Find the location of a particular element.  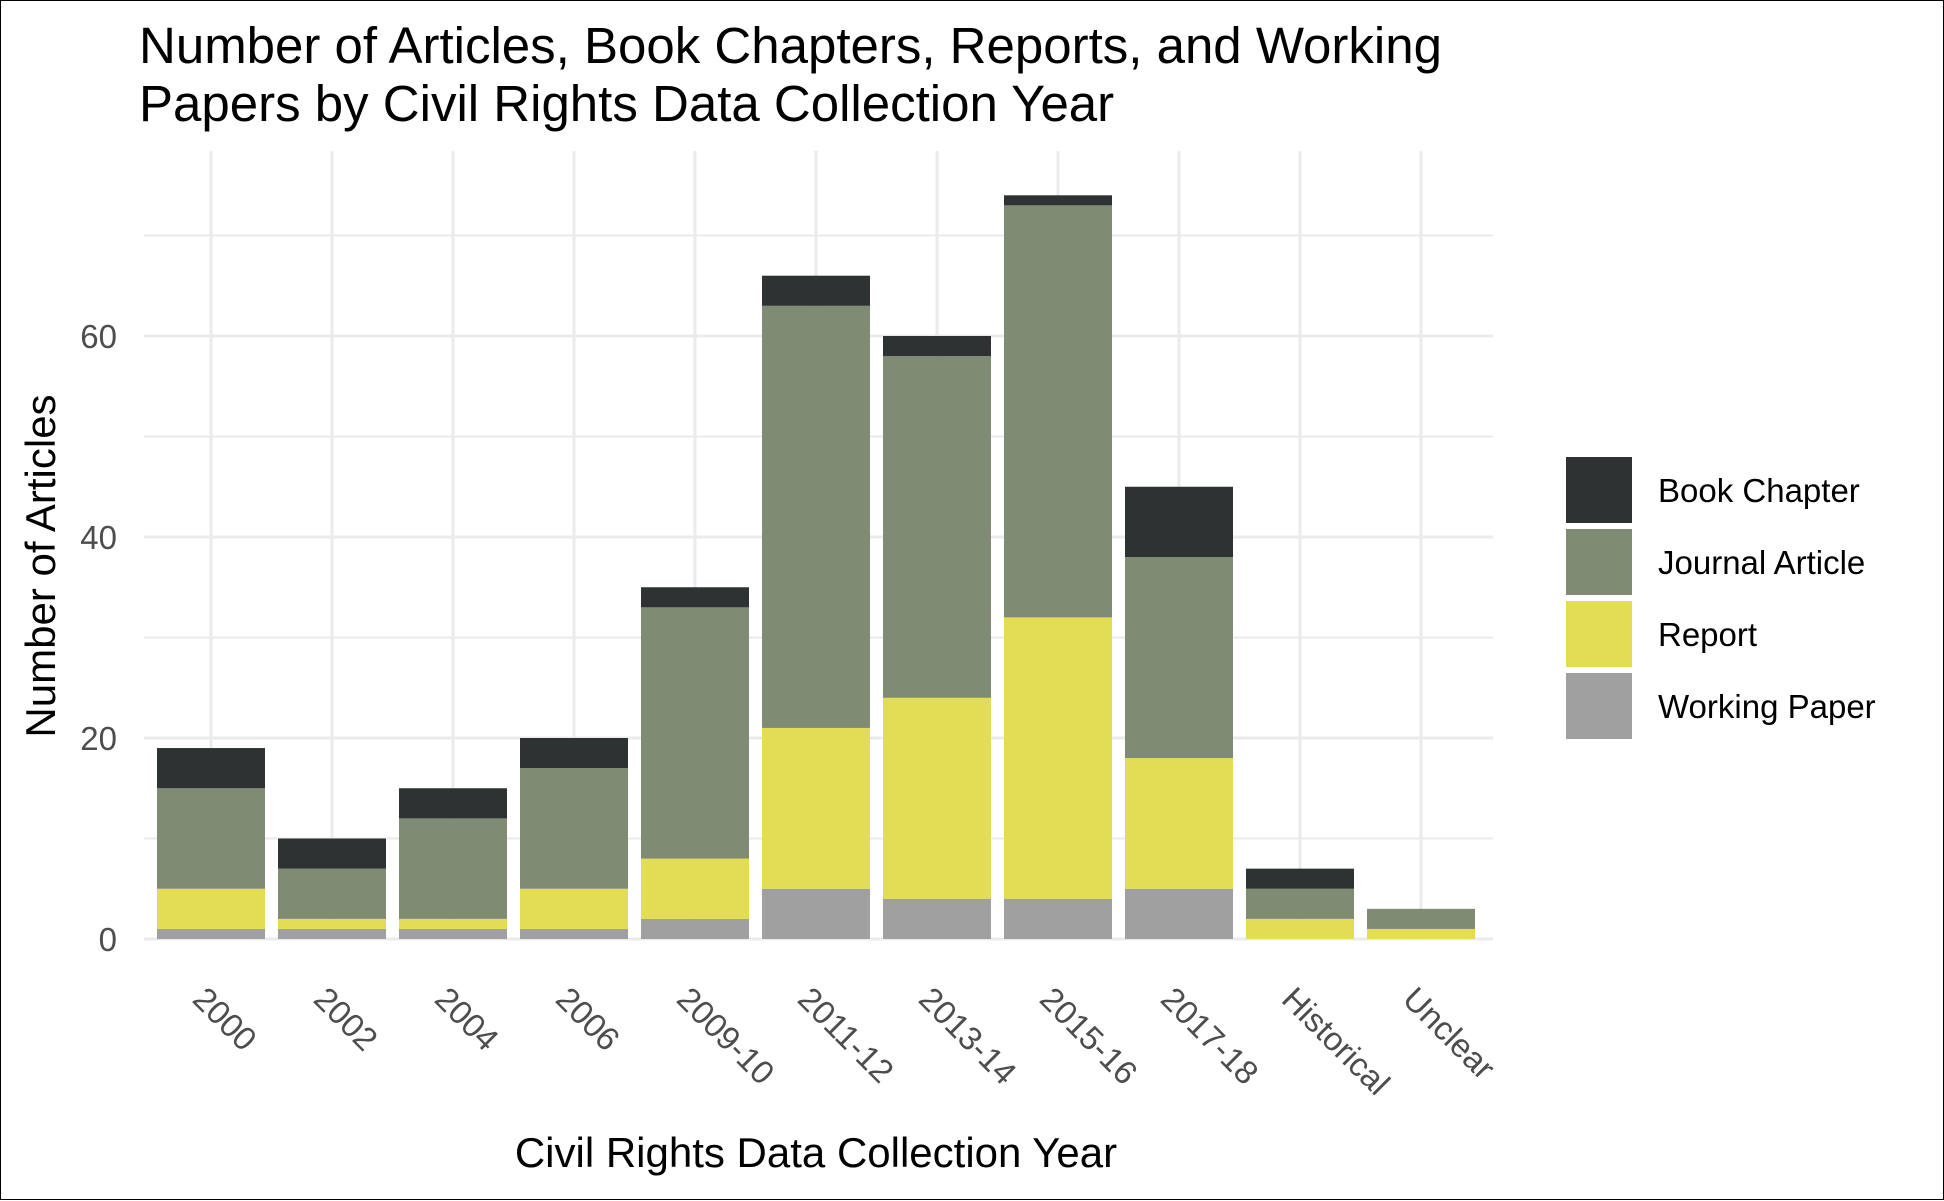

bar-book-chapter-2006 is located at coordinates (574, 753).